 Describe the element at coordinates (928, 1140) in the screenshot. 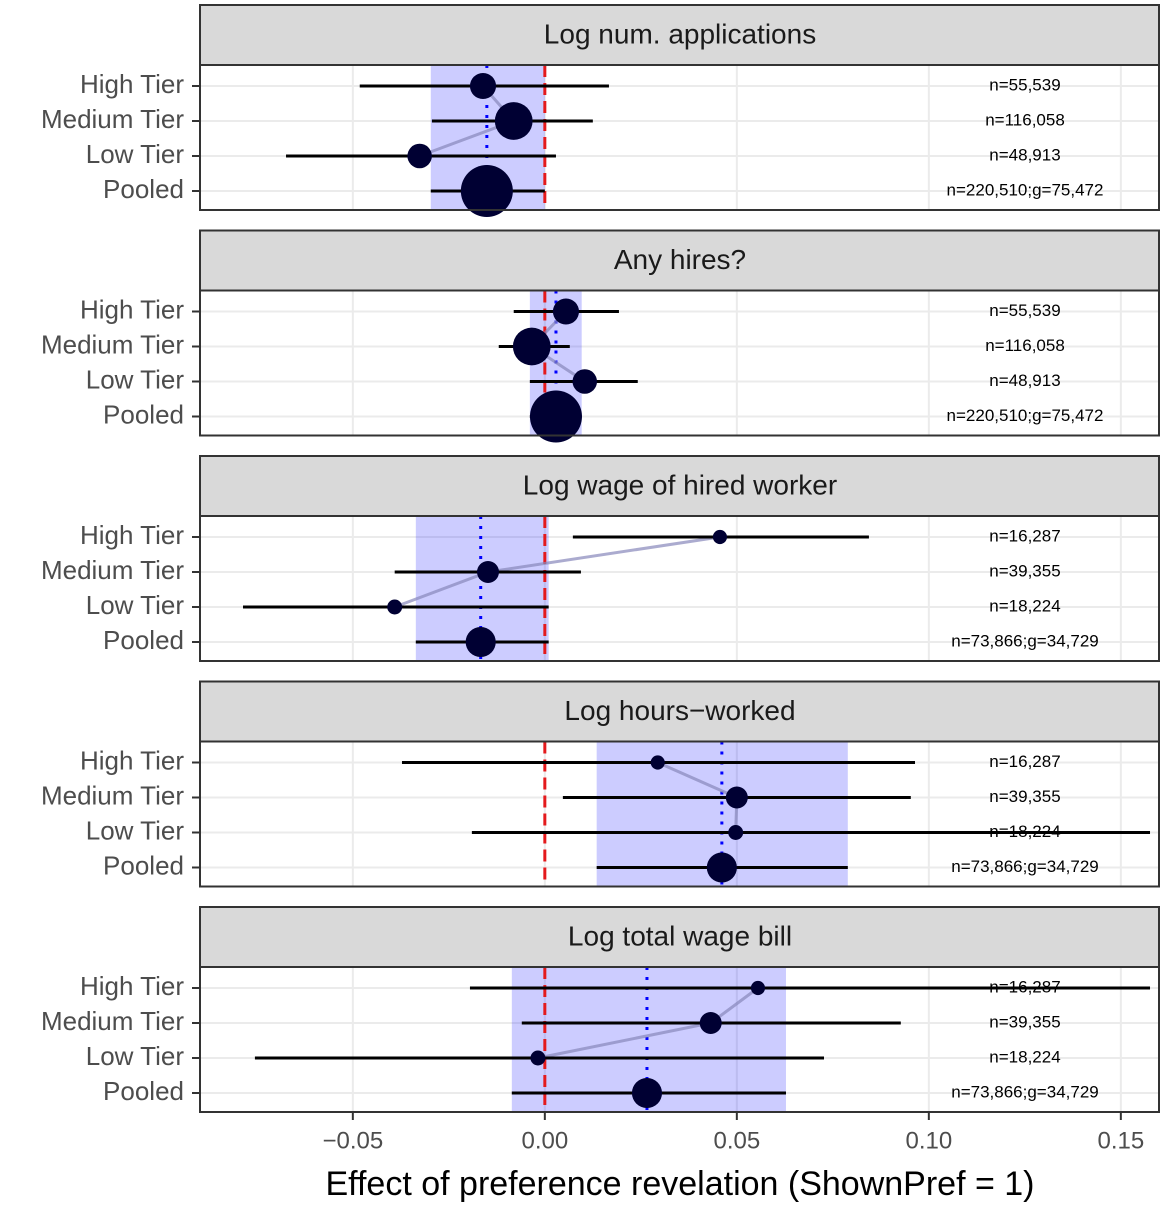

I see `x-tick-label: 0.10` at that location.